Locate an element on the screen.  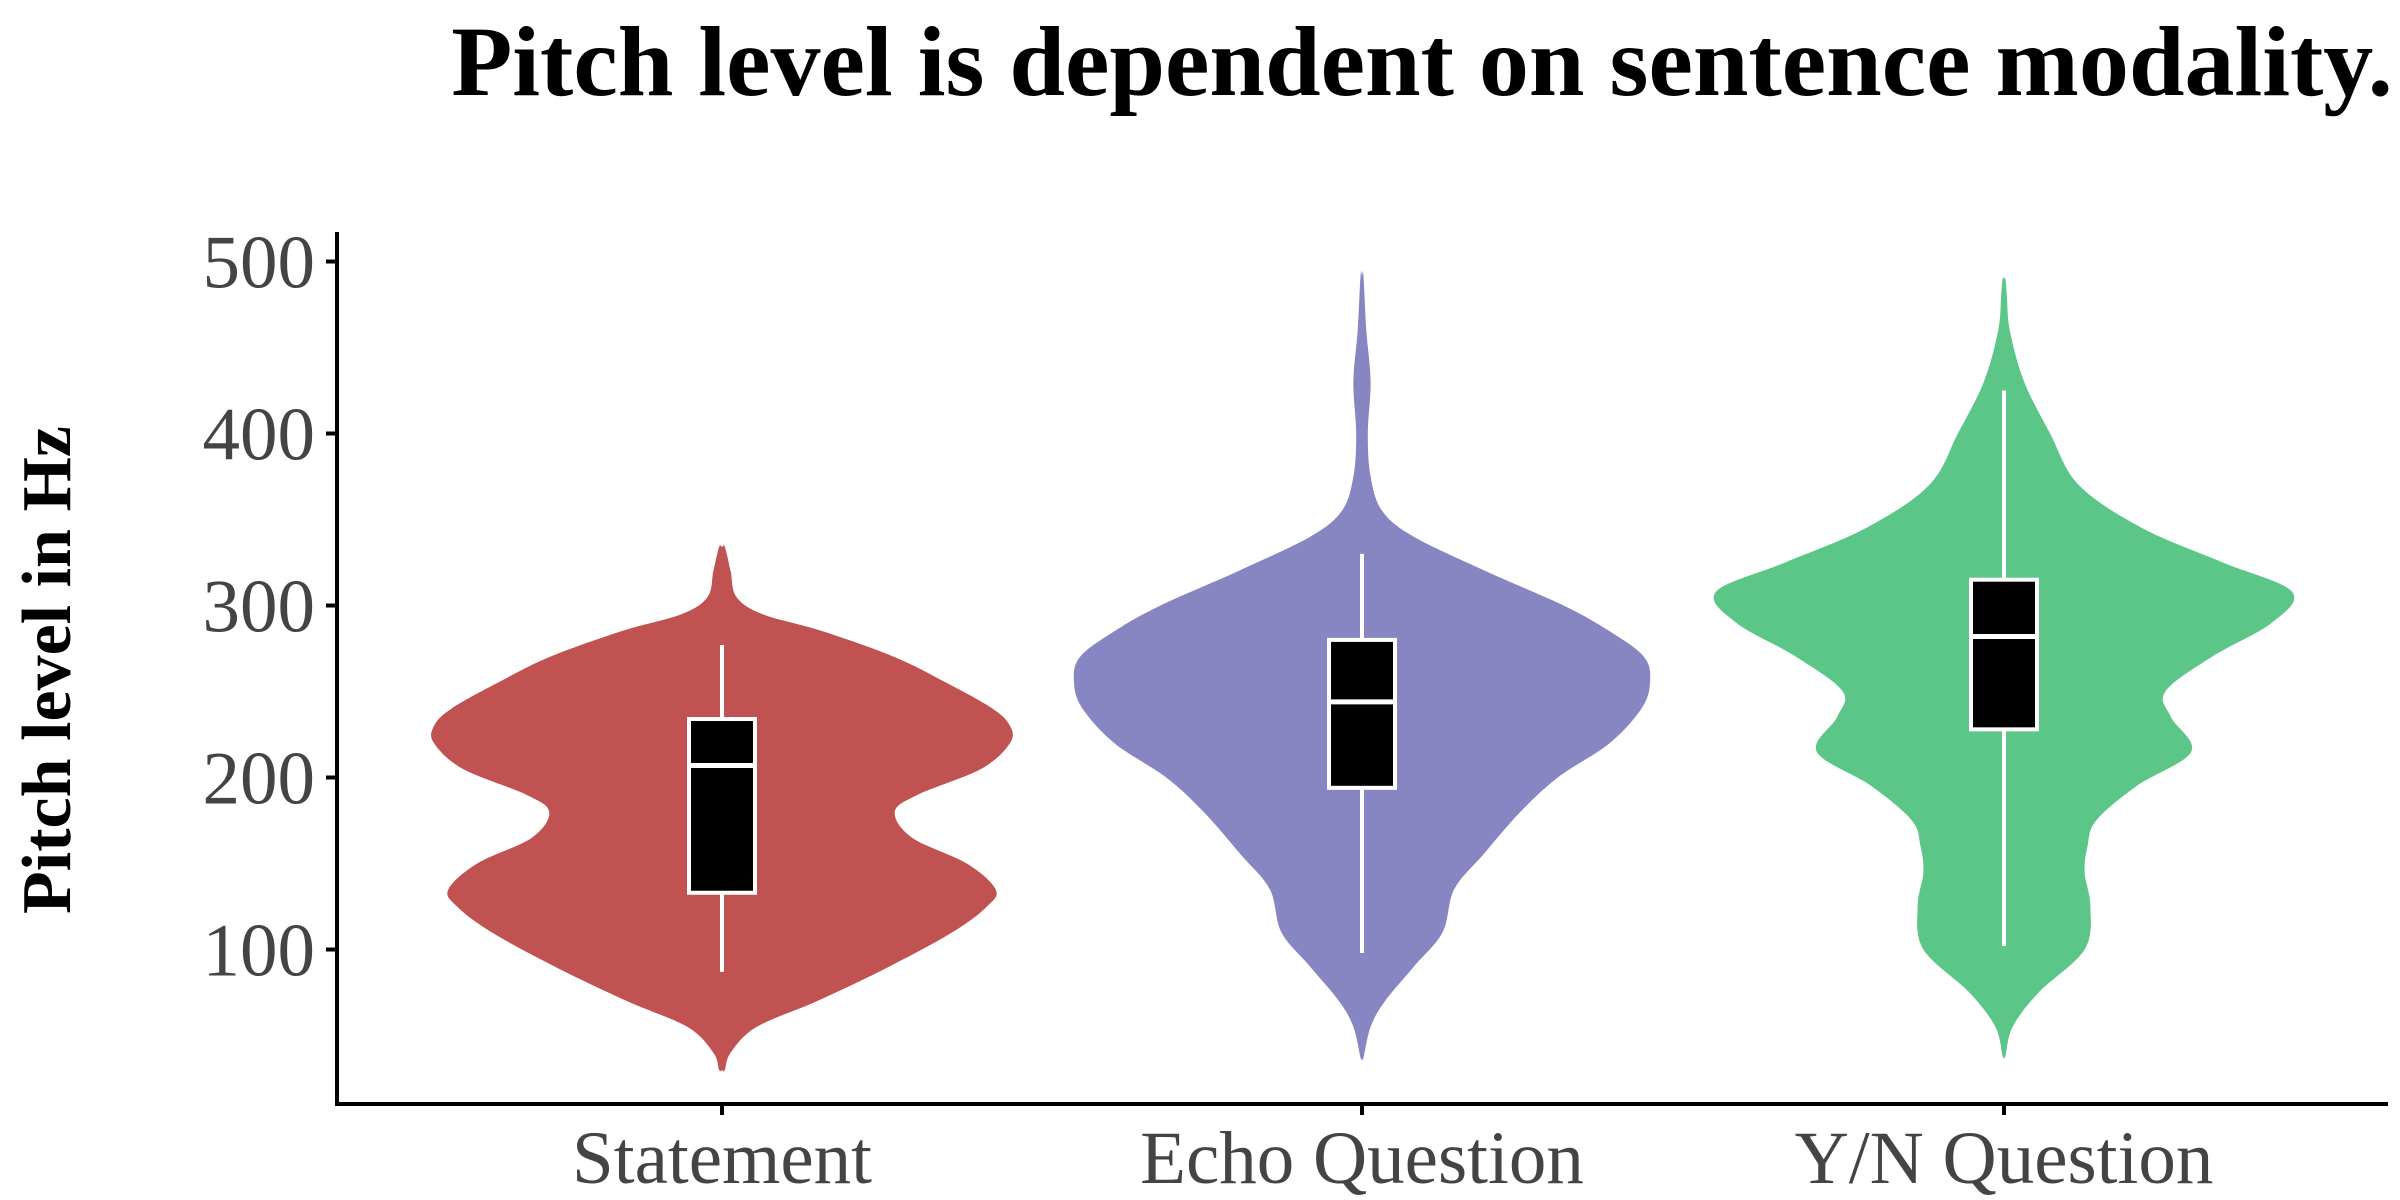
x-tick-label: Y/N Question is located at coordinates (2004, 1158).